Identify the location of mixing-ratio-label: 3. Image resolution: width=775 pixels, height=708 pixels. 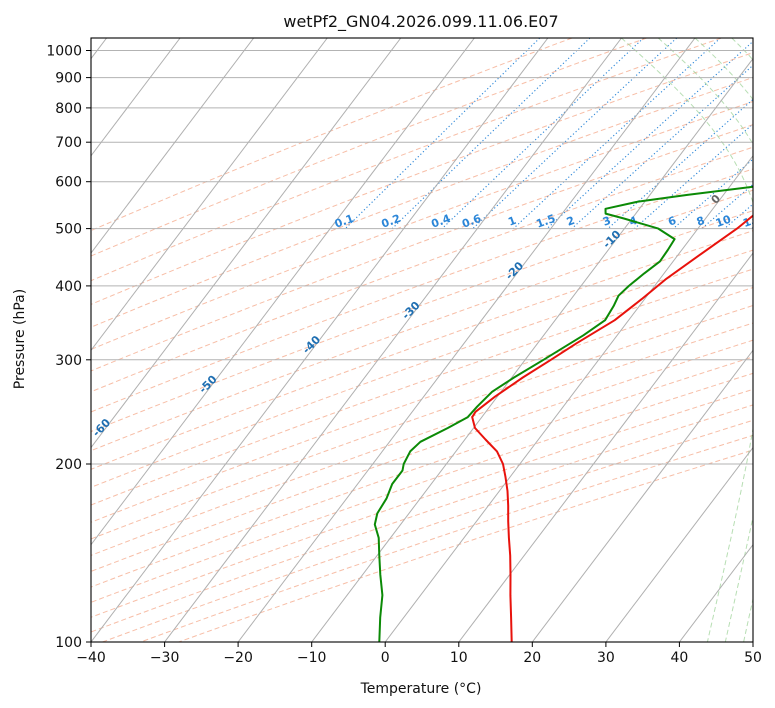
(607, 221).